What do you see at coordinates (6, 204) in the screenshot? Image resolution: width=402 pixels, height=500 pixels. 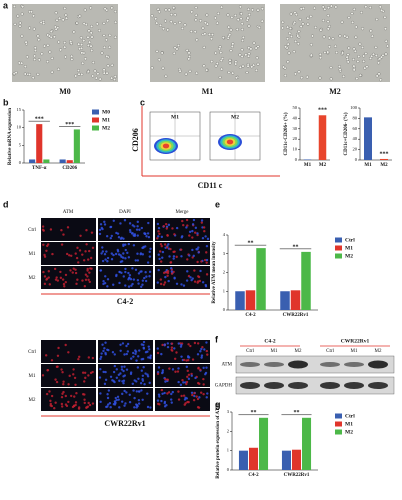 I see `panel-label: d` at bounding box center [6, 204].